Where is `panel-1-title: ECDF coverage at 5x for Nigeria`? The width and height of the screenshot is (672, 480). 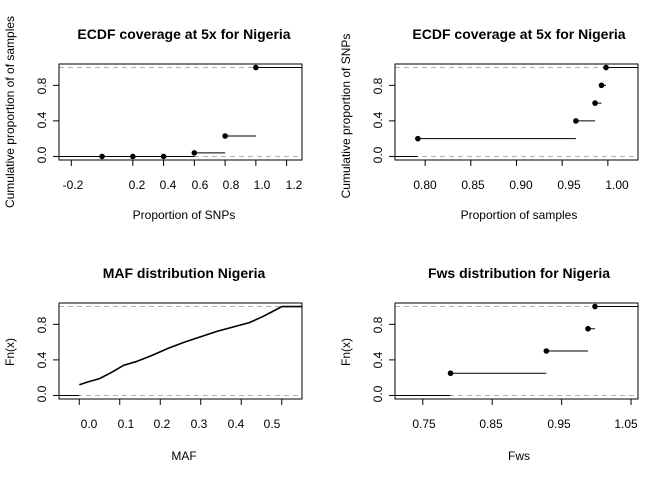 panel-1-title: ECDF coverage at 5x for Nigeria is located at coordinates (183, 34).